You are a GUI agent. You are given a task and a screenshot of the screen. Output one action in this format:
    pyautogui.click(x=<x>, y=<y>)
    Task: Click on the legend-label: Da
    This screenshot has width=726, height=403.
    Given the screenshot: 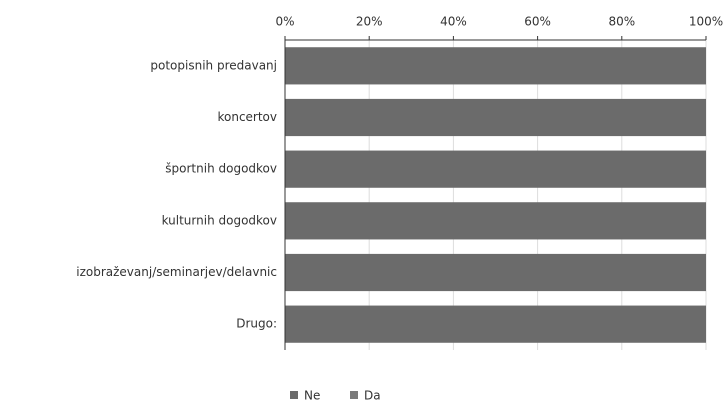 What is the action you would take?
    pyautogui.click(x=372, y=396)
    